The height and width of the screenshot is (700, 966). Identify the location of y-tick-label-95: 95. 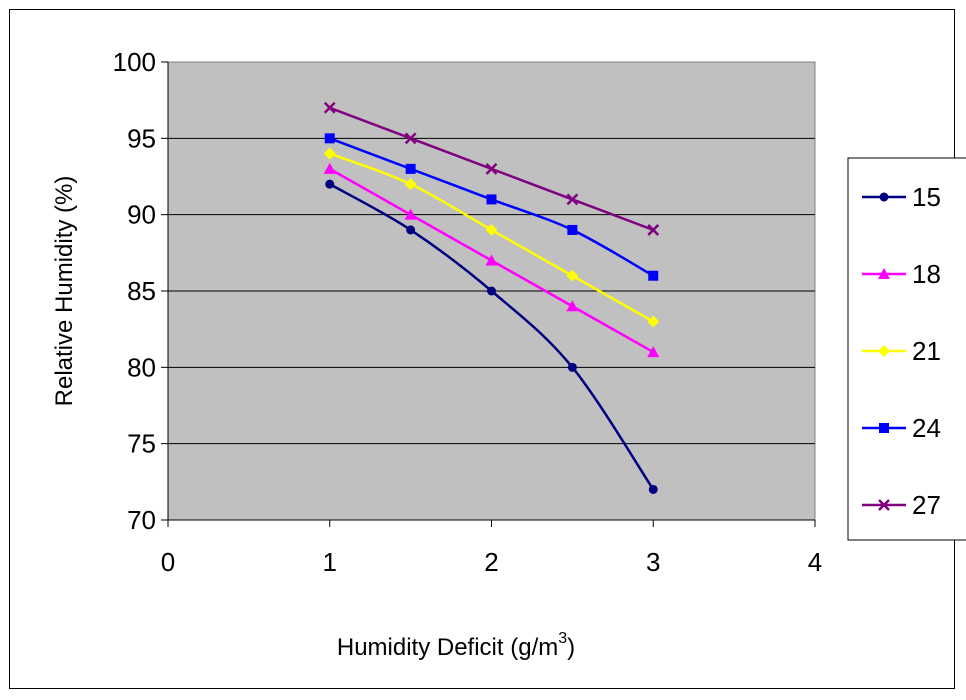
(141, 138).